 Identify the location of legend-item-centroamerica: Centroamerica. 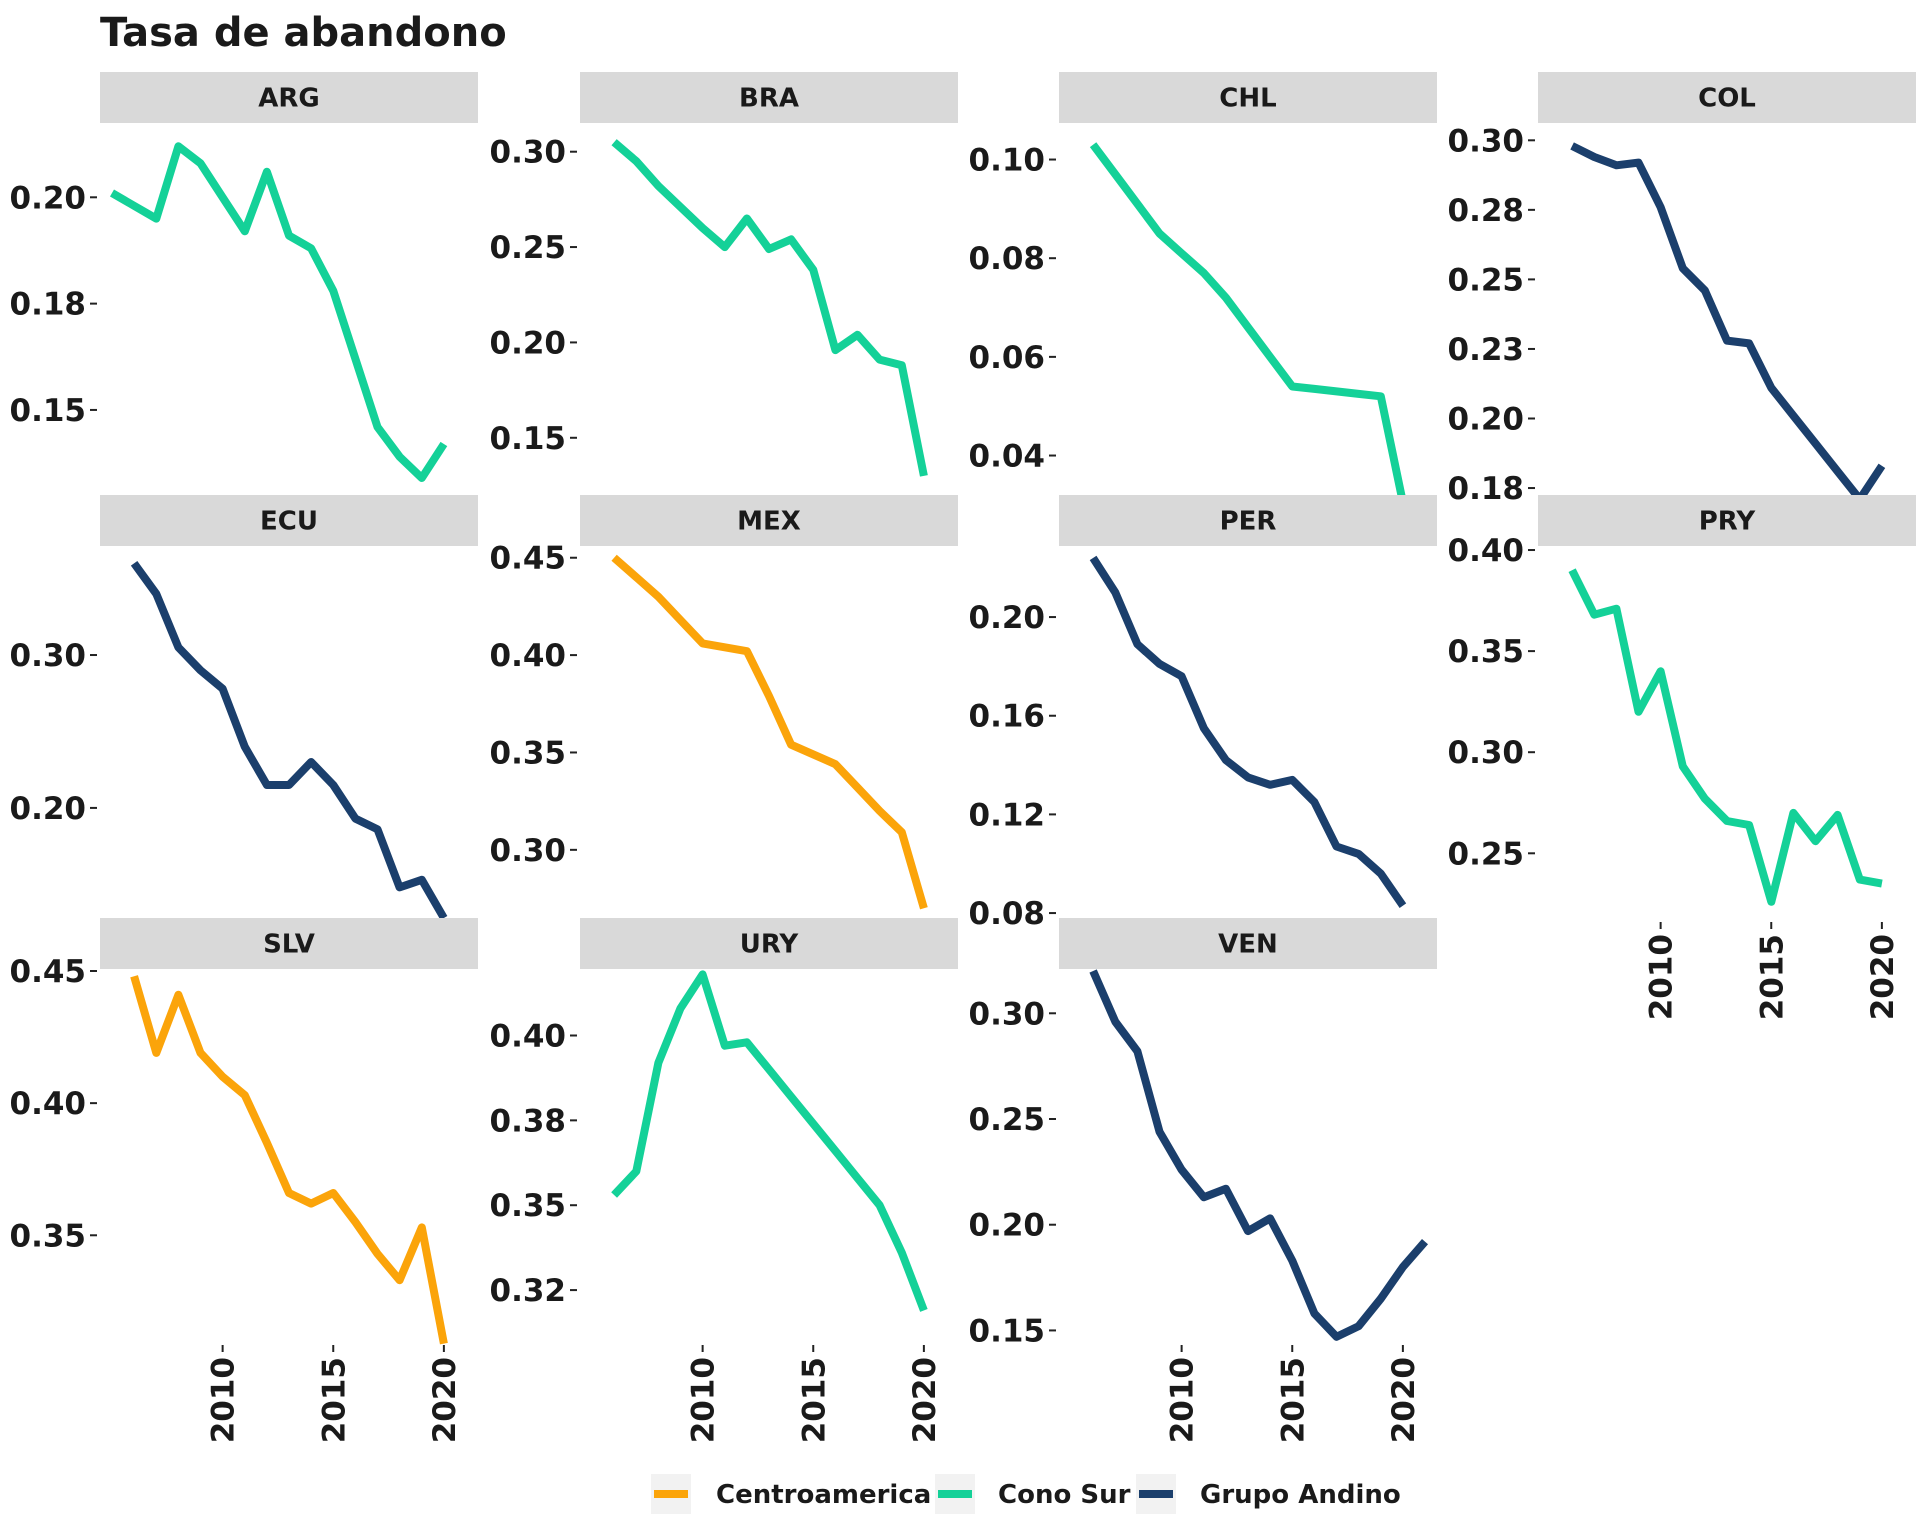
(791, 1494).